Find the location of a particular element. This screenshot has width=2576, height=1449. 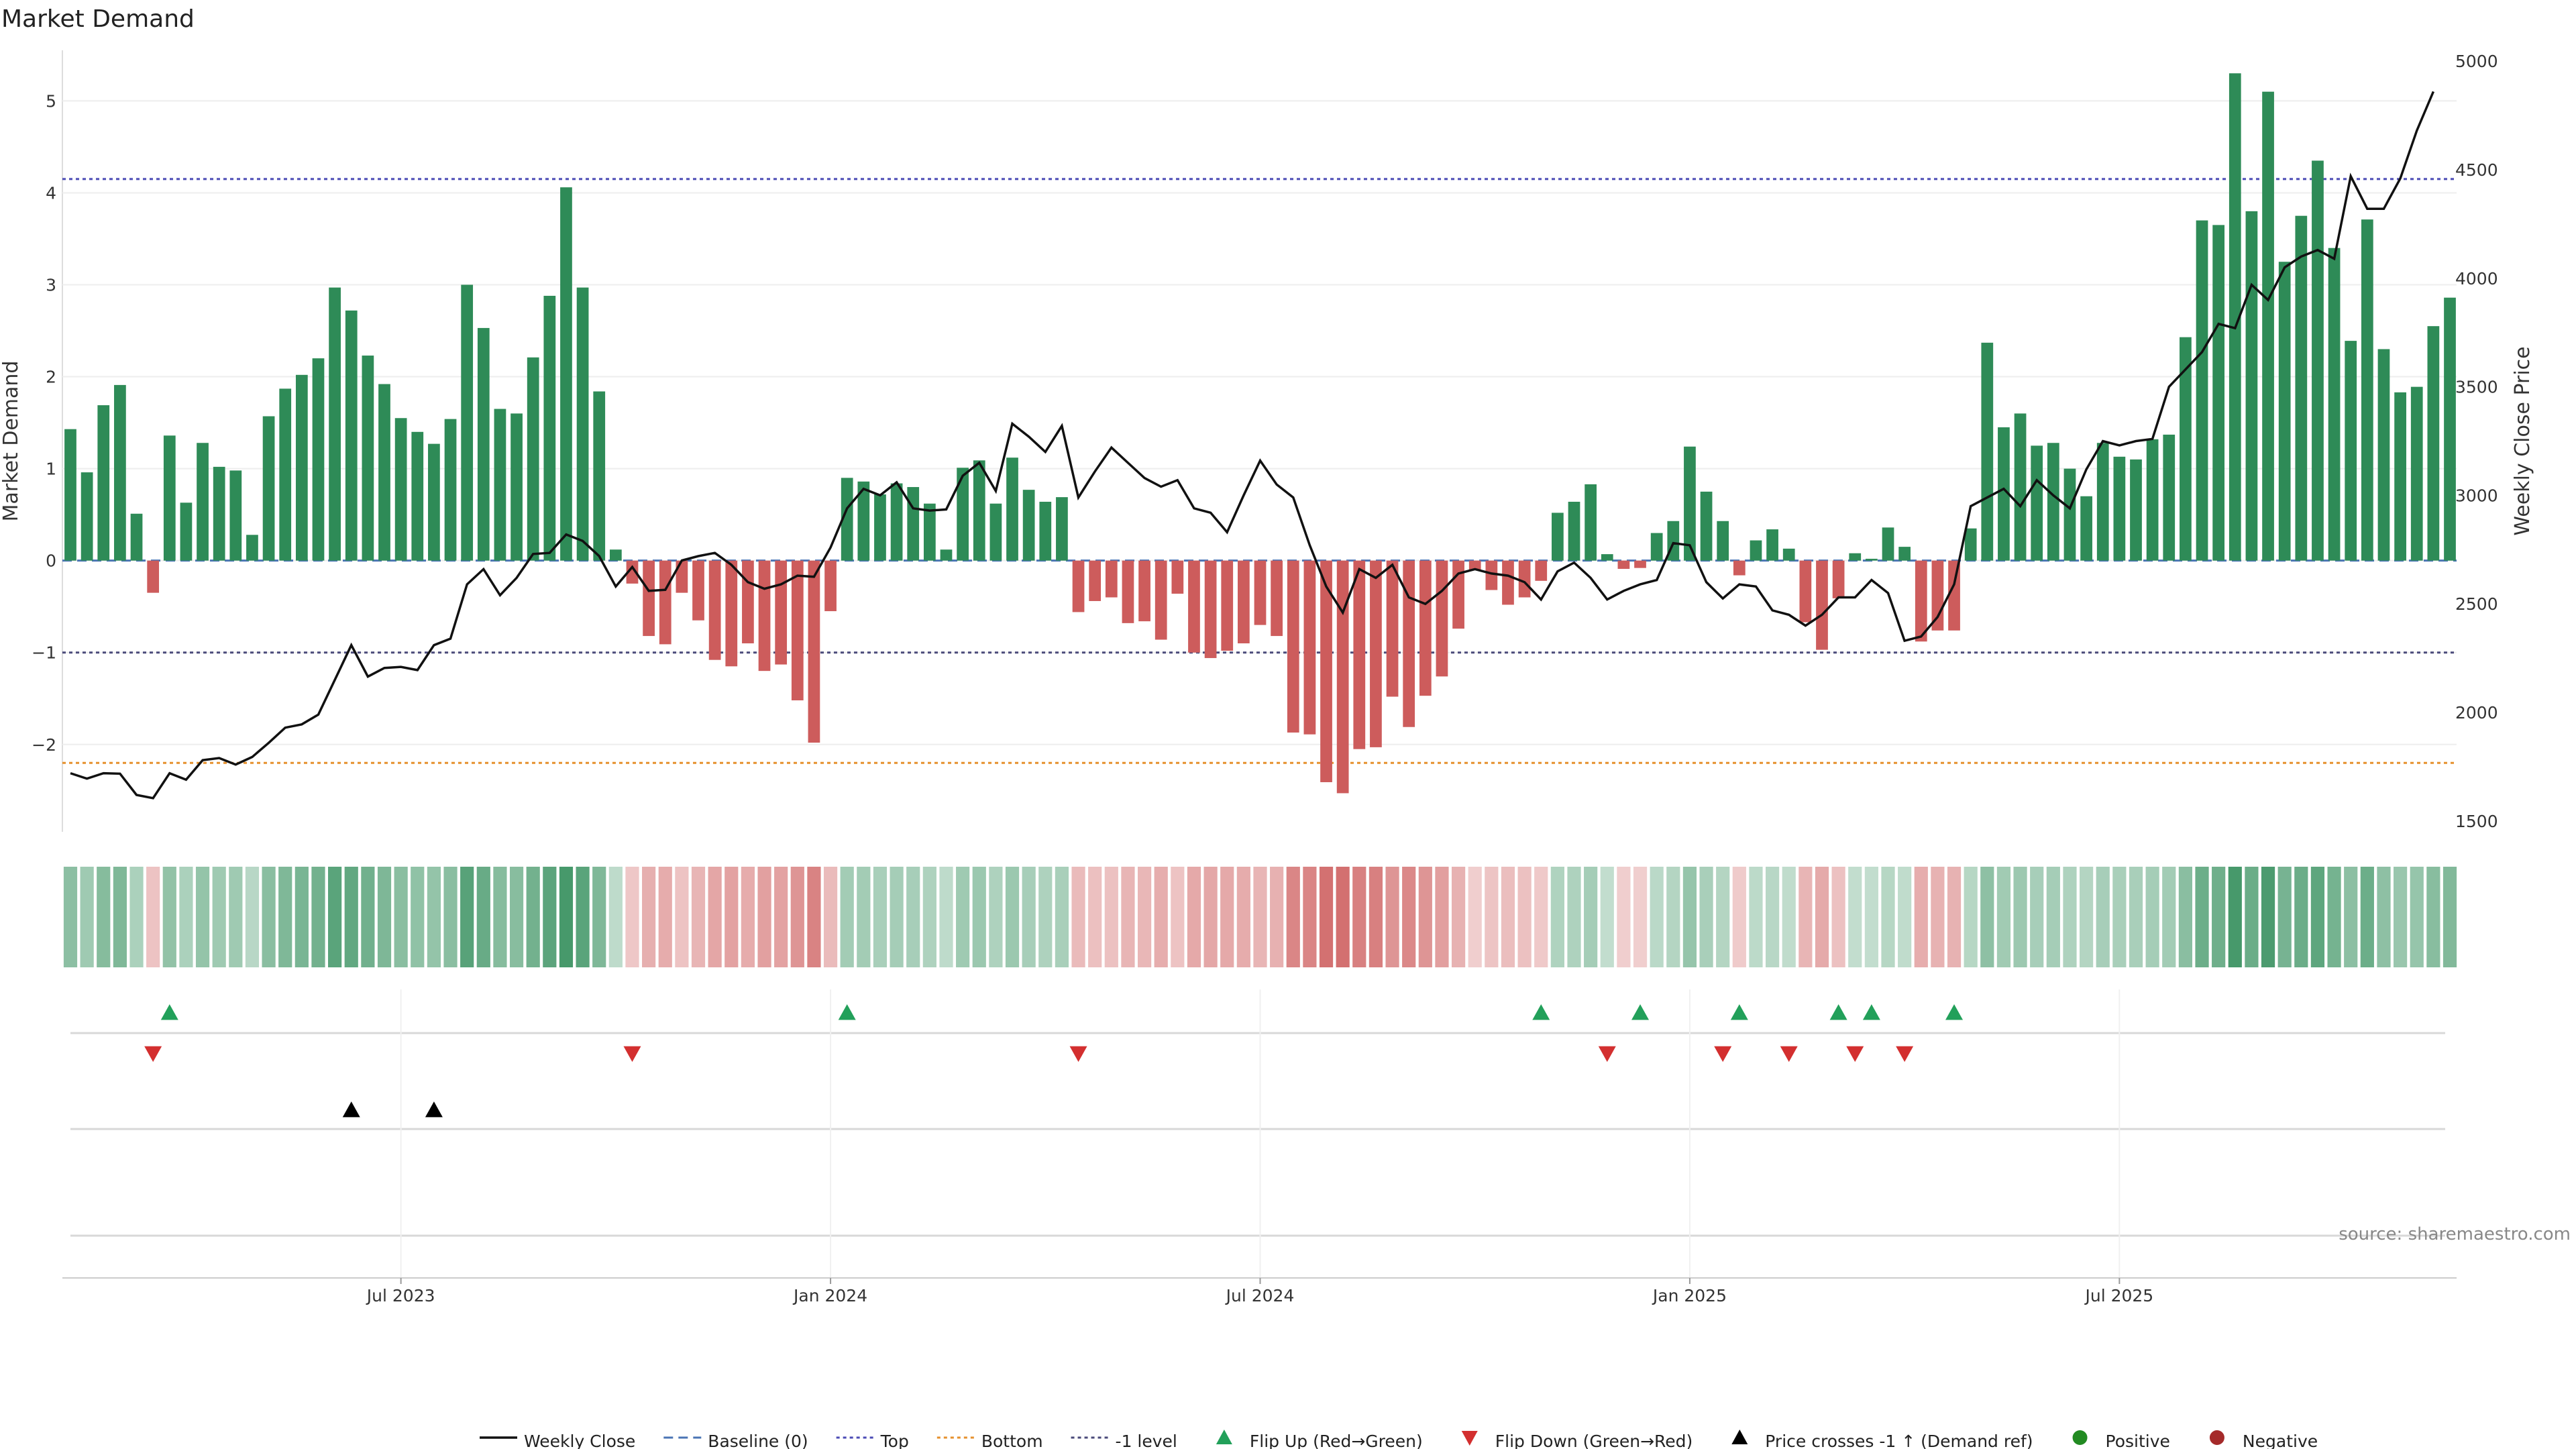

legend-label: Price crosses -1 ↑ (Demand ref) is located at coordinates (1899, 1440).